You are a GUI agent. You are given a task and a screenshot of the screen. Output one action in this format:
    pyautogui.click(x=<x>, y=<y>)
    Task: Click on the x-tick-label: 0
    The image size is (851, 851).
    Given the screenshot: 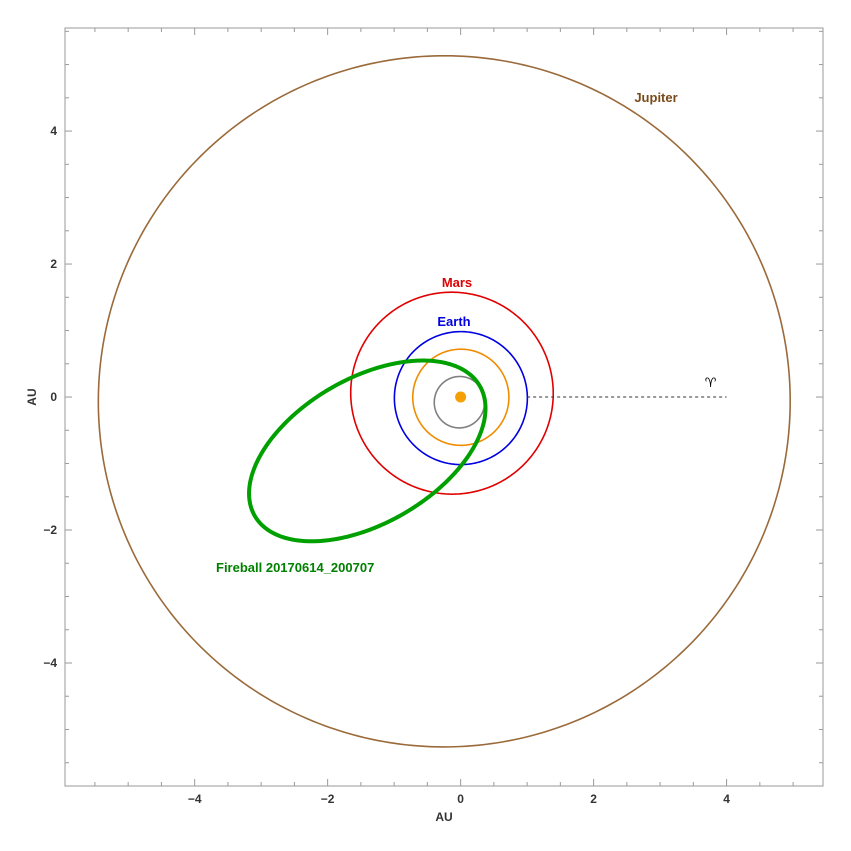 What is the action you would take?
    pyautogui.click(x=460, y=799)
    